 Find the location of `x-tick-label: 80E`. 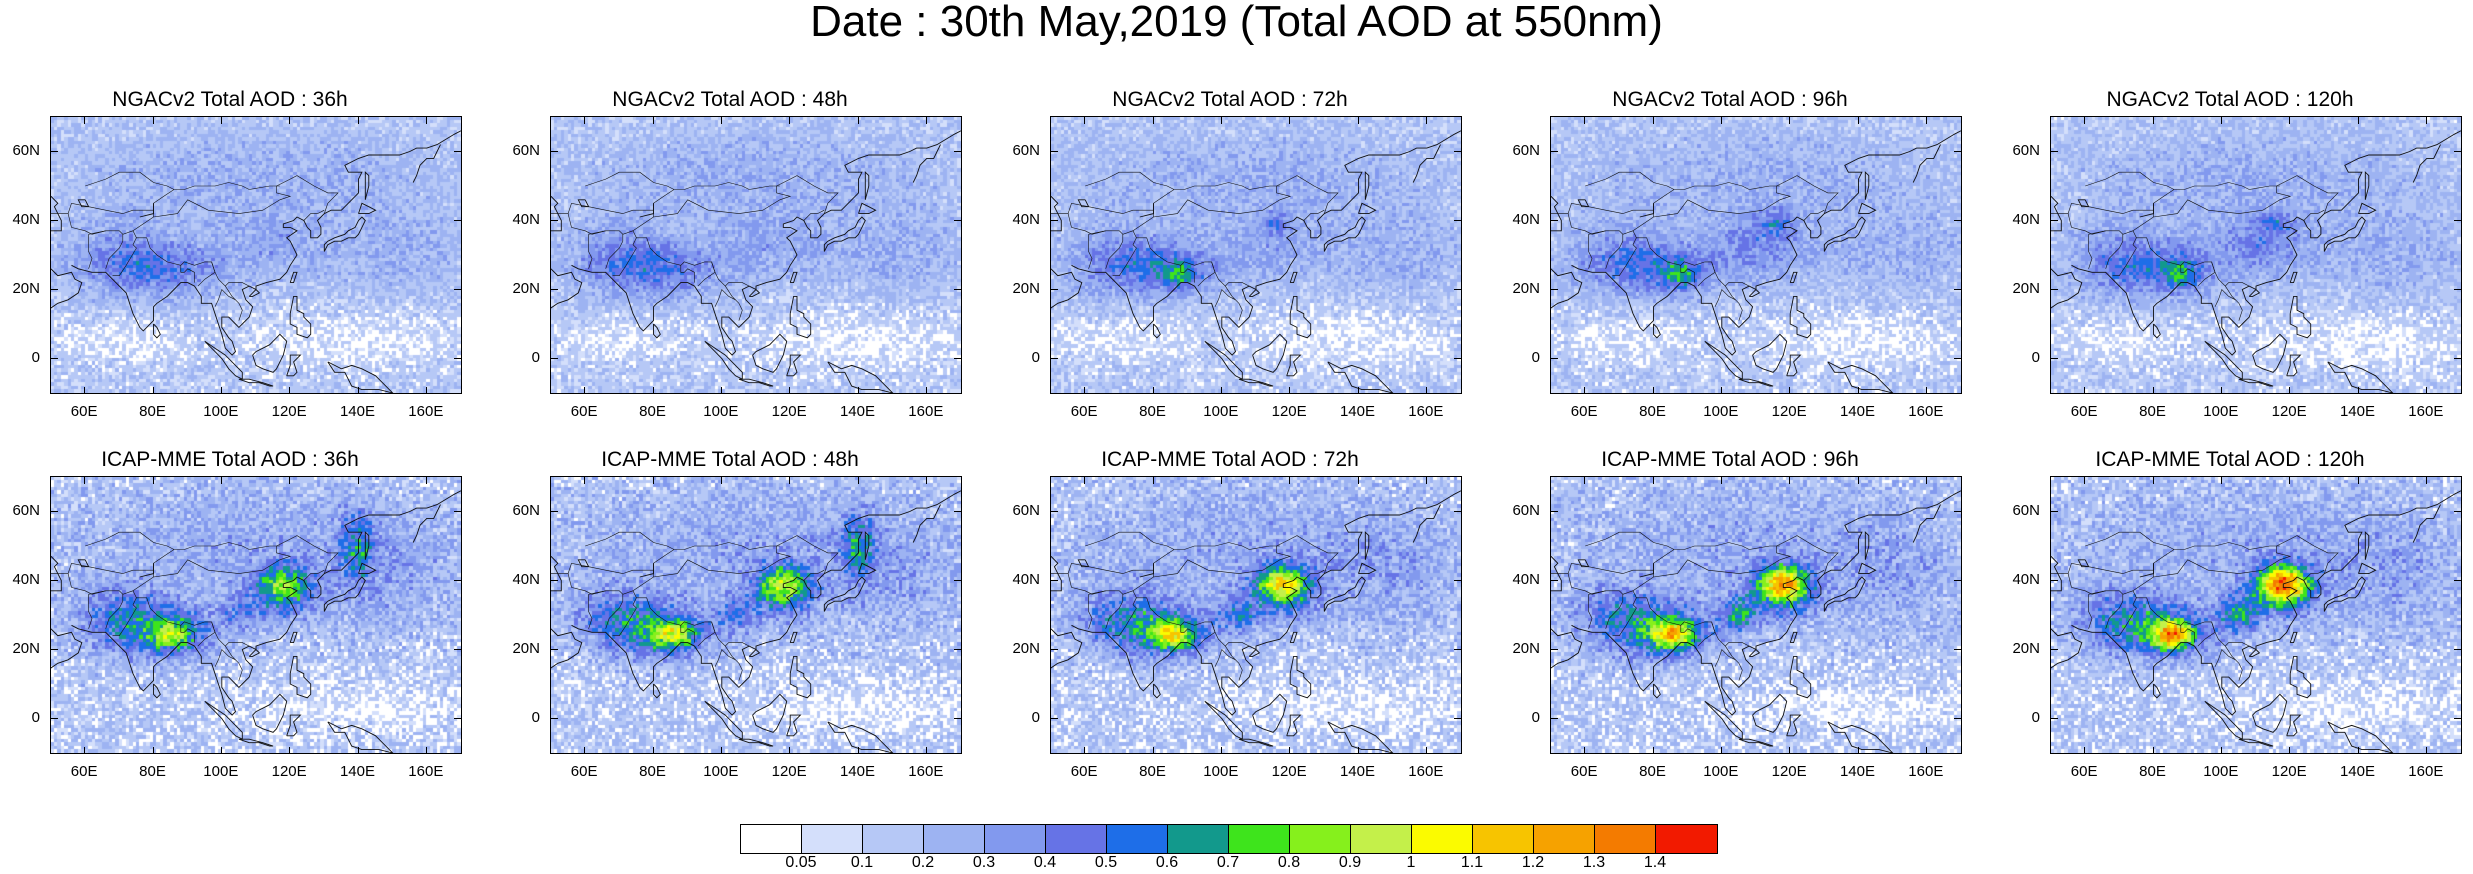

x-tick-label: 80E is located at coordinates (652, 411).